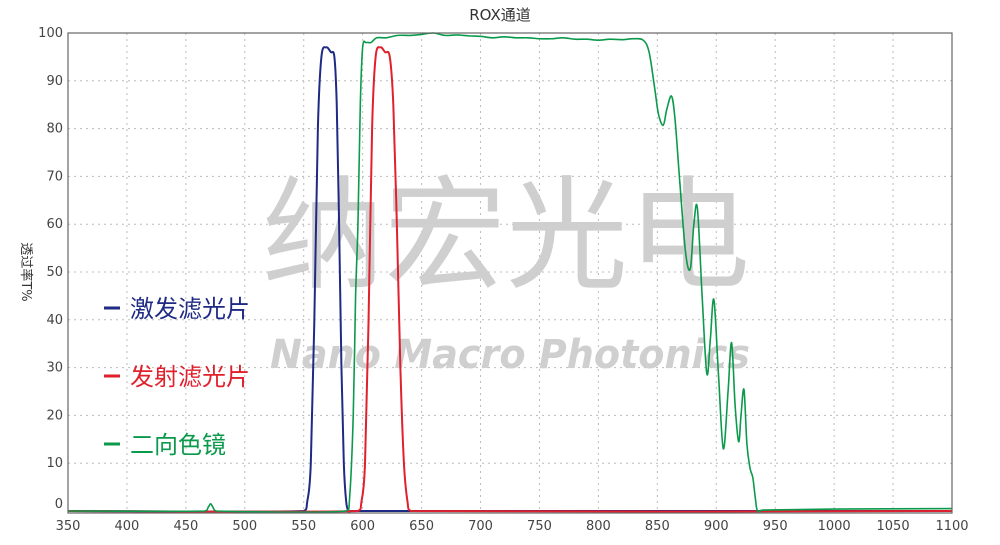 The image size is (1000, 545). Describe the element at coordinates (244, 526) in the screenshot. I see `x-tick-label: 500` at that location.